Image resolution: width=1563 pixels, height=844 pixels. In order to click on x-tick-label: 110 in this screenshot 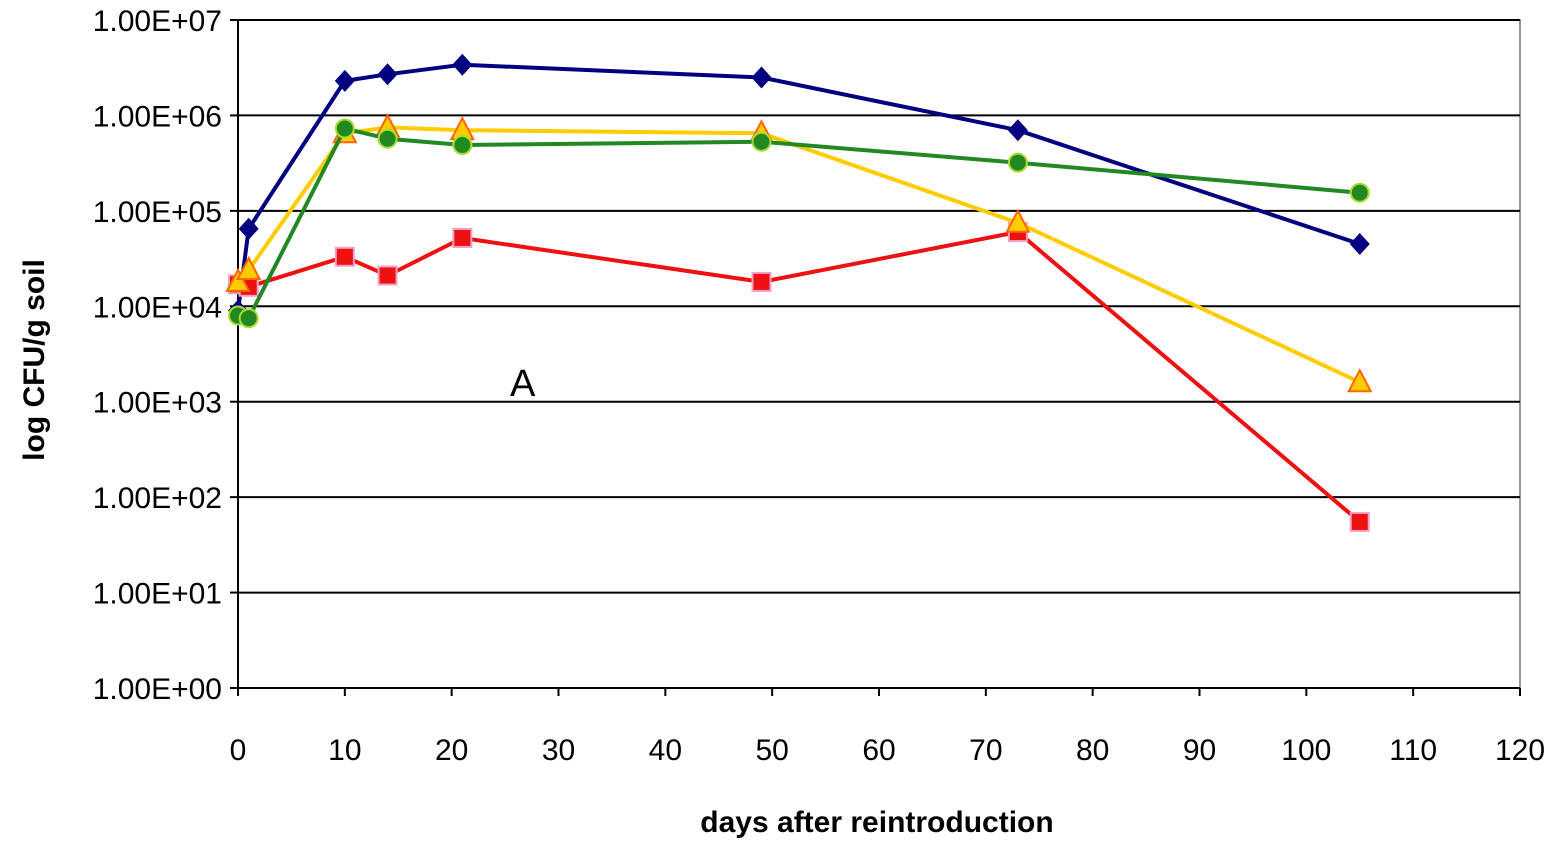, I will do `click(1413, 750)`.